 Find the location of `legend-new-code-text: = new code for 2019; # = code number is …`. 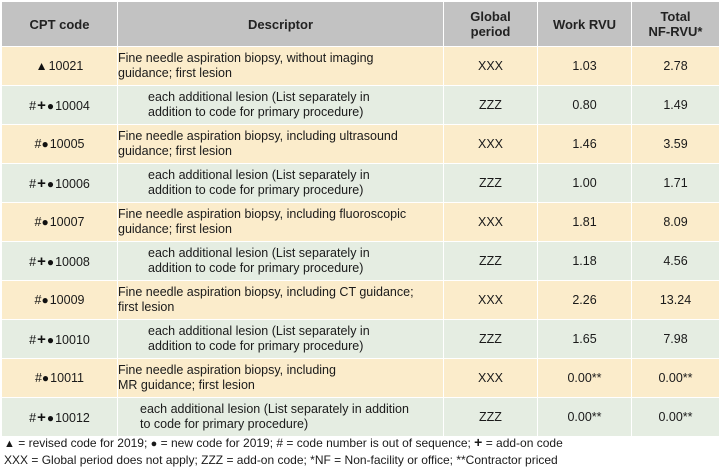

legend-new-code-text: = new code for 2019; # = code number is … is located at coordinates (316, 443).